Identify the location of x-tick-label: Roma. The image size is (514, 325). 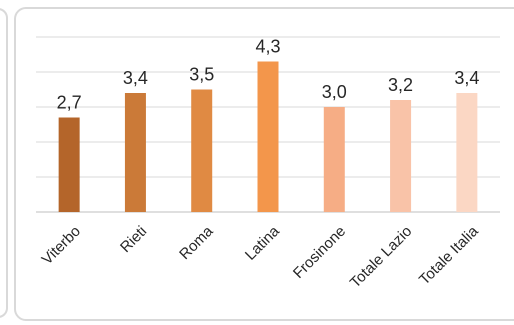
(196, 242).